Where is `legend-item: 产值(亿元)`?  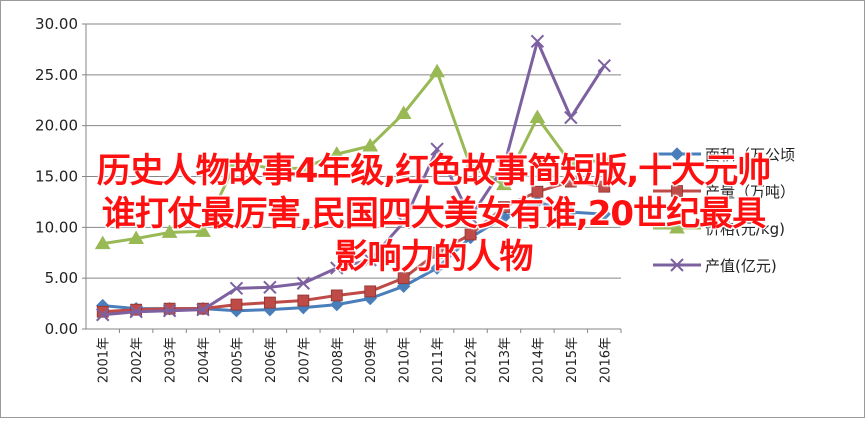
legend-item: 产值(亿元) is located at coordinates (715, 266).